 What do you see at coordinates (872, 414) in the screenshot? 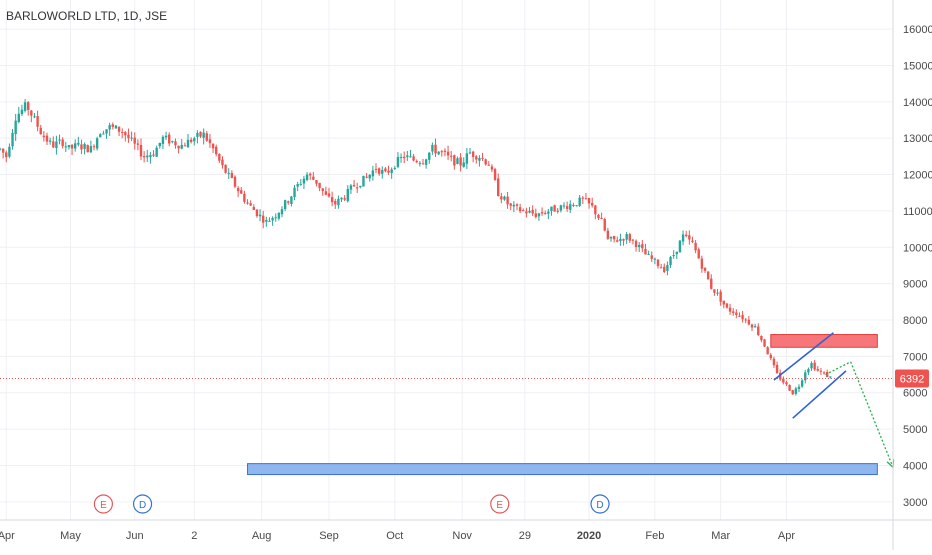
I see `projection-arrow` at bounding box center [872, 414].